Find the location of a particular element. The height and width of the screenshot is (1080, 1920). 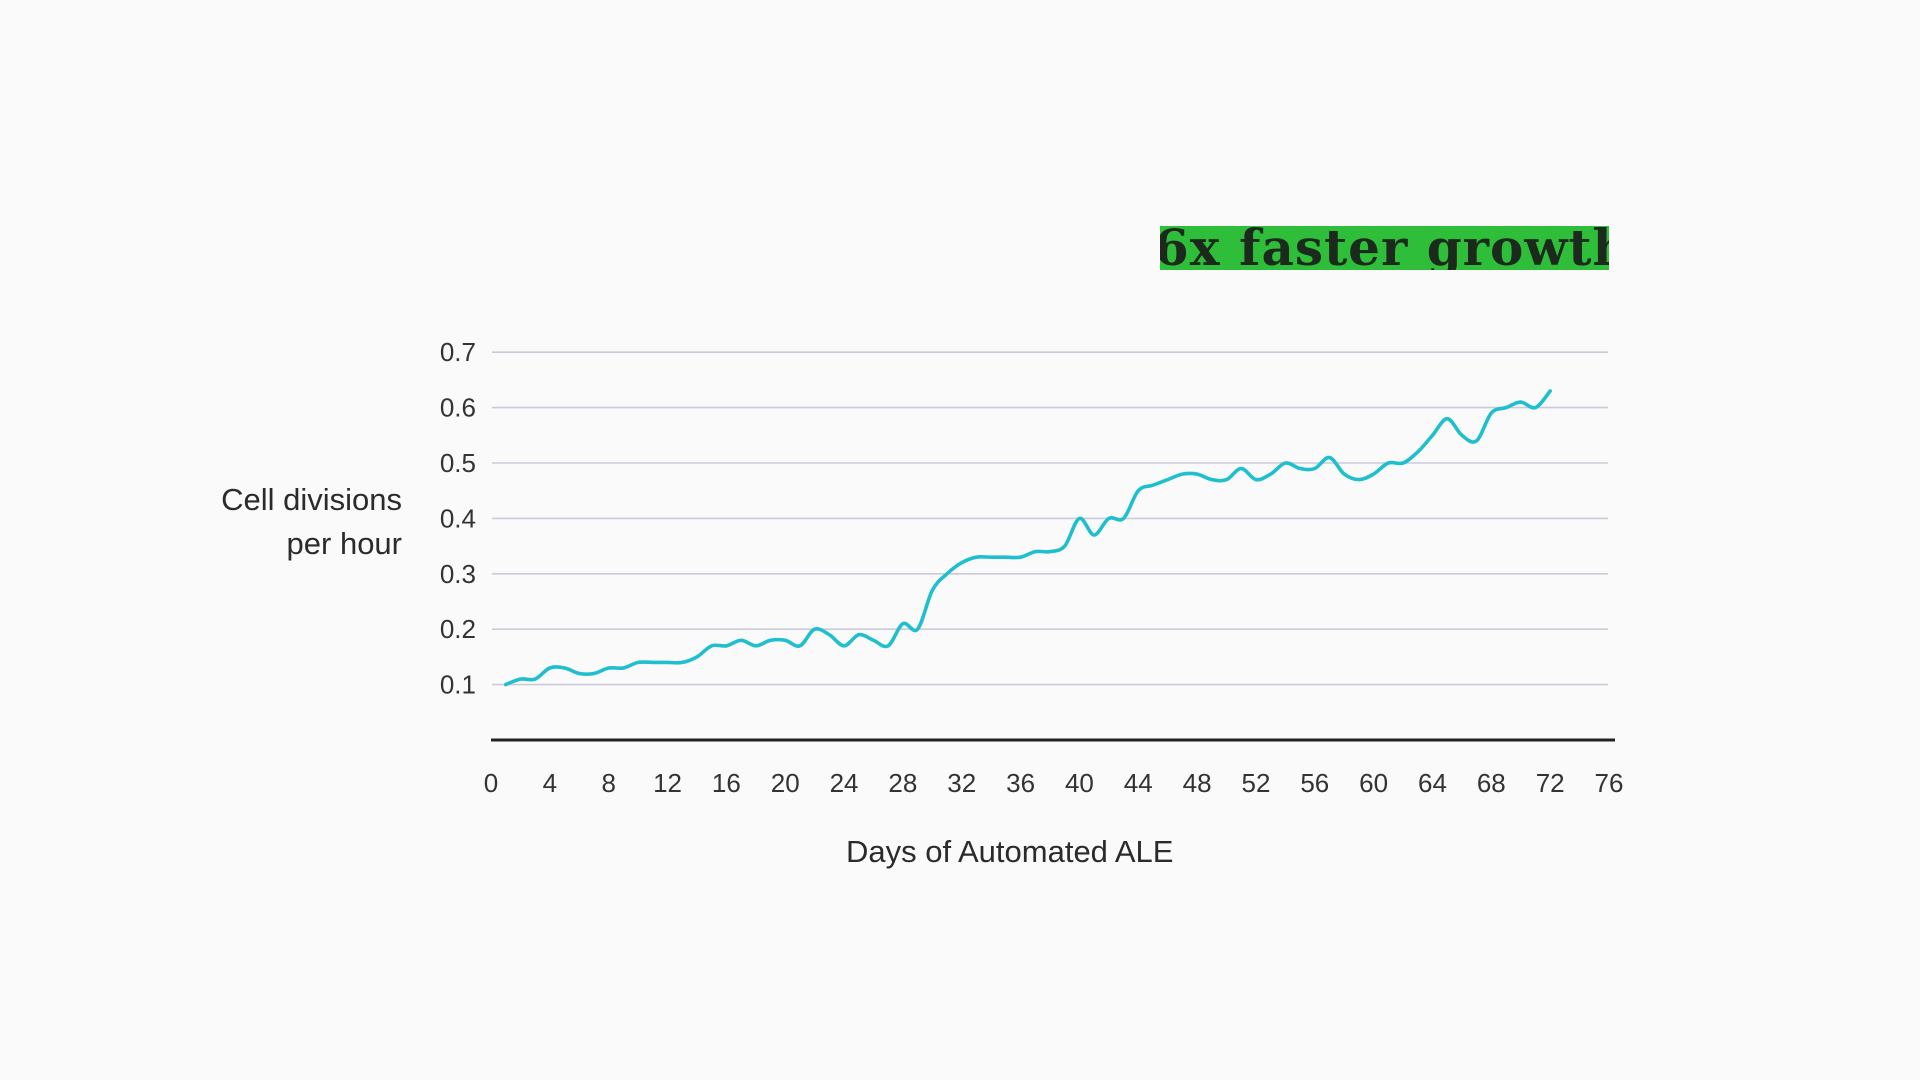

x-tick-label-20: 20 is located at coordinates (785, 783).